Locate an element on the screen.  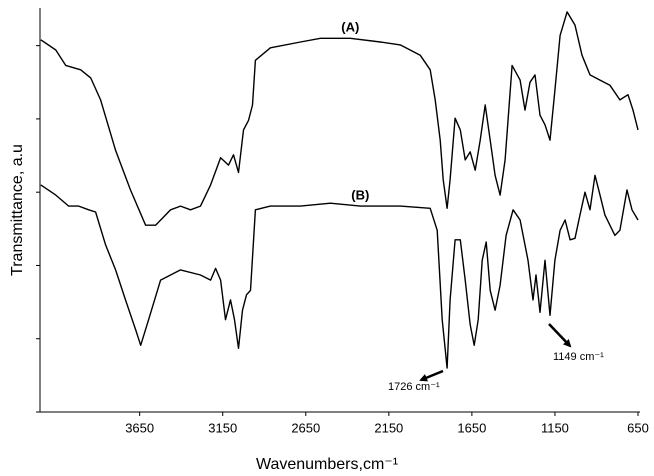
x-tick-label: 650 is located at coordinates (638, 427).